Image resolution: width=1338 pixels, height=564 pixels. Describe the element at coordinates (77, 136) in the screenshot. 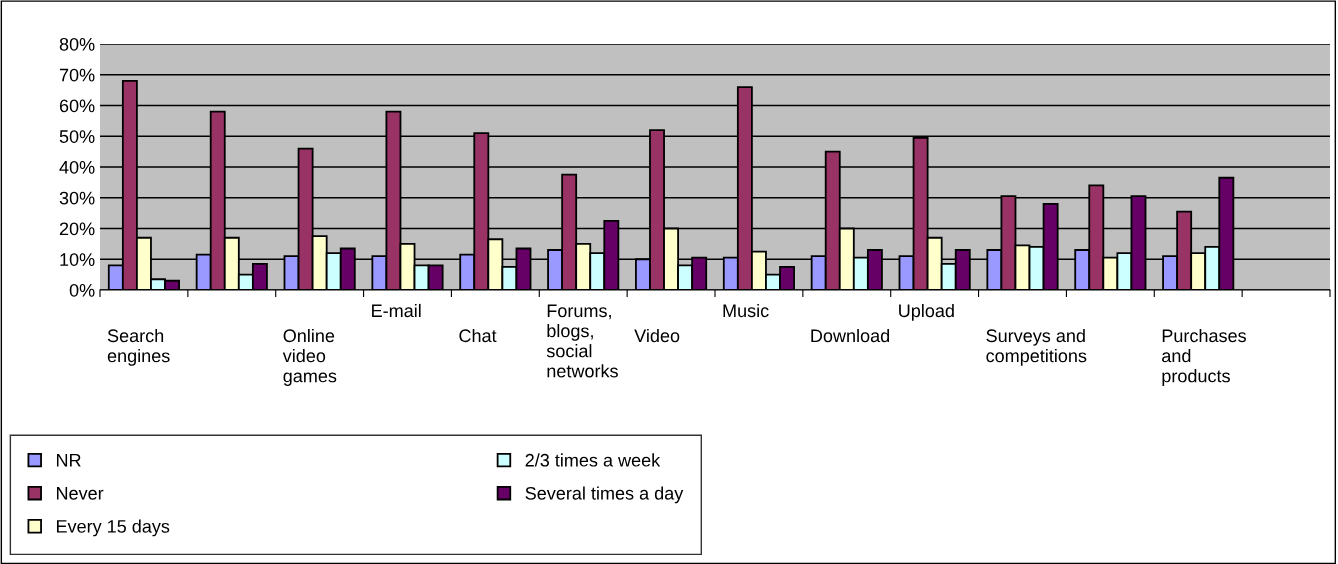

I see `y-tick-label: 50%` at that location.